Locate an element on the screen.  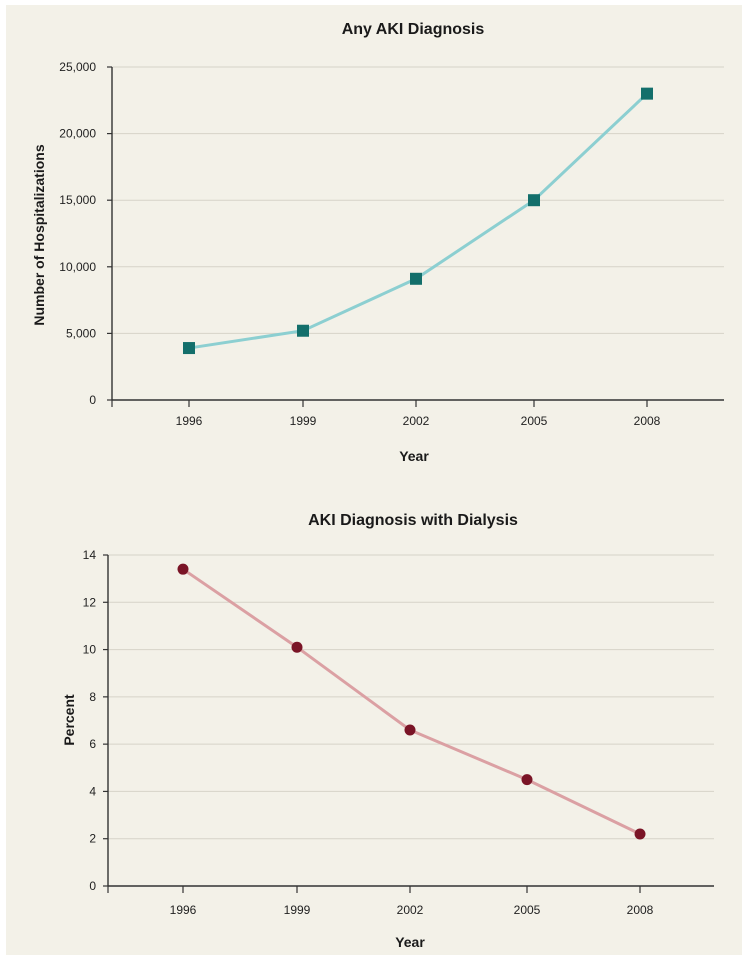
y-tick-label: 10,000 is located at coordinates (77, 267).